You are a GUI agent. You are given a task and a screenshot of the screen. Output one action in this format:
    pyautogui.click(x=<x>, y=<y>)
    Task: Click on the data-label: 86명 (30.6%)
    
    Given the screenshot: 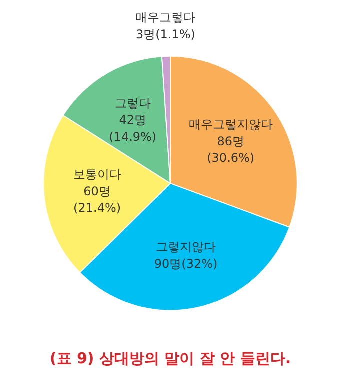 What is the action you would take?
    pyautogui.click(x=231, y=150)
    